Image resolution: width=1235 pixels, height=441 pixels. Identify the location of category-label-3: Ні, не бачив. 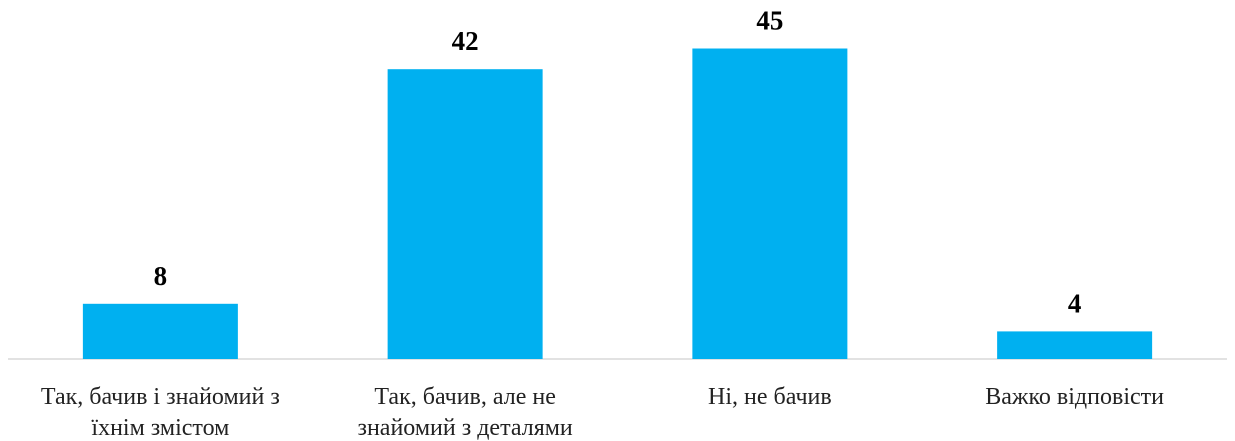
(770, 397).